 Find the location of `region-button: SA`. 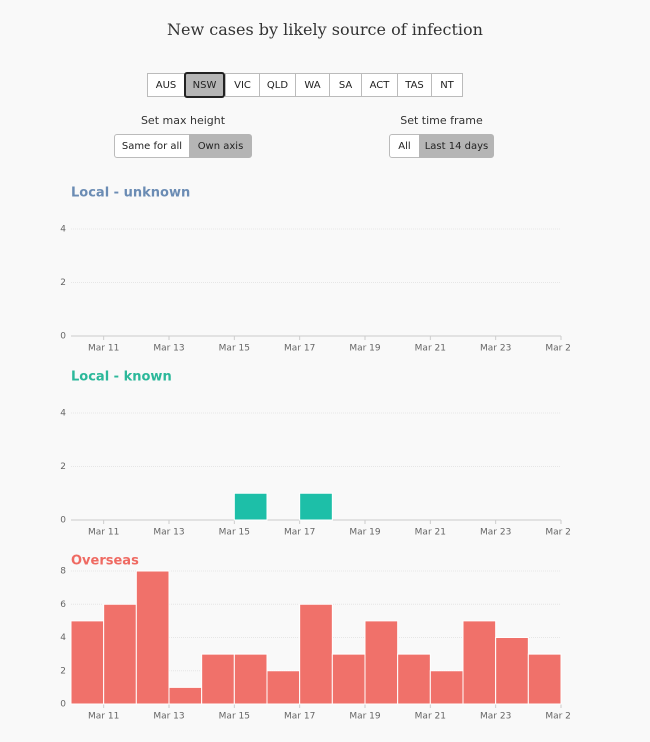

region-button: SA is located at coordinates (345, 85).